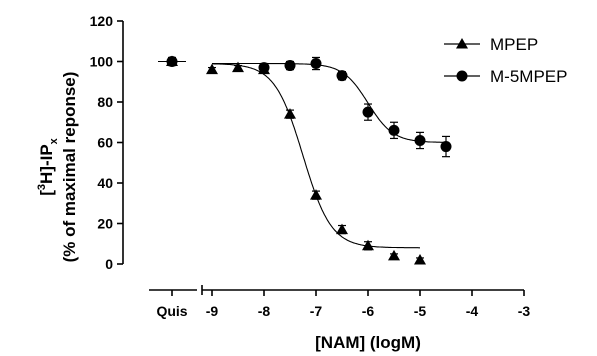 The image size is (597, 356). What do you see at coordinates (42, 187) in the screenshot?
I see `y-axis-superscript: 3` at bounding box center [42, 187].